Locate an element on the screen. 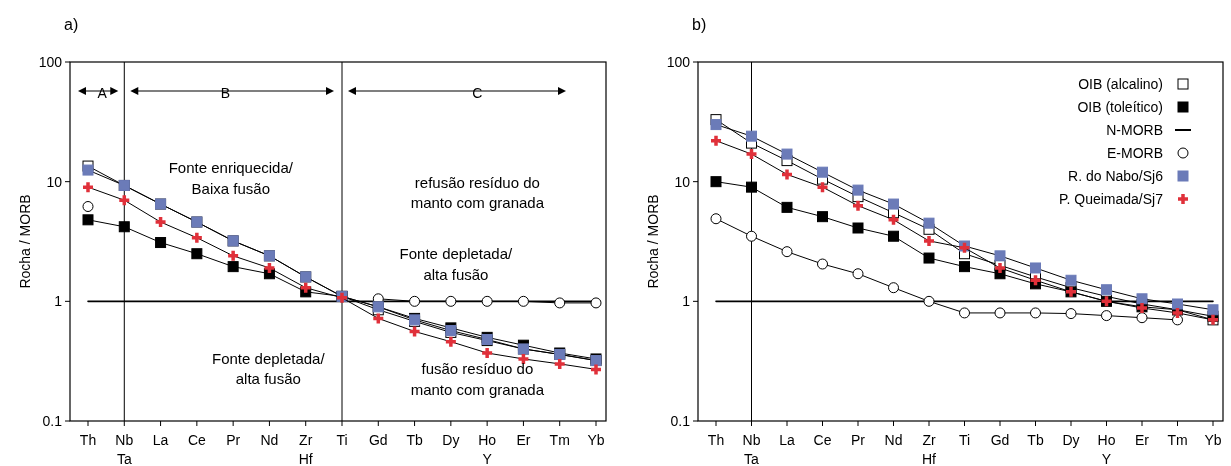 The height and width of the screenshot is (466, 1231). legend-label: OIB (toleítico) is located at coordinates (1120, 107).